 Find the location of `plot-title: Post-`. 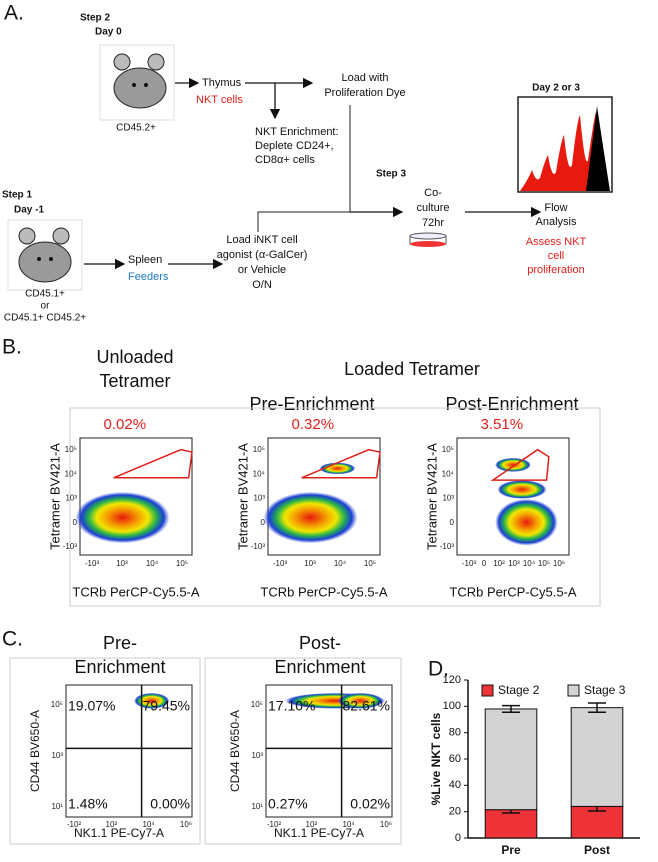

plot-title: Post- is located at coordinates (320, 643).